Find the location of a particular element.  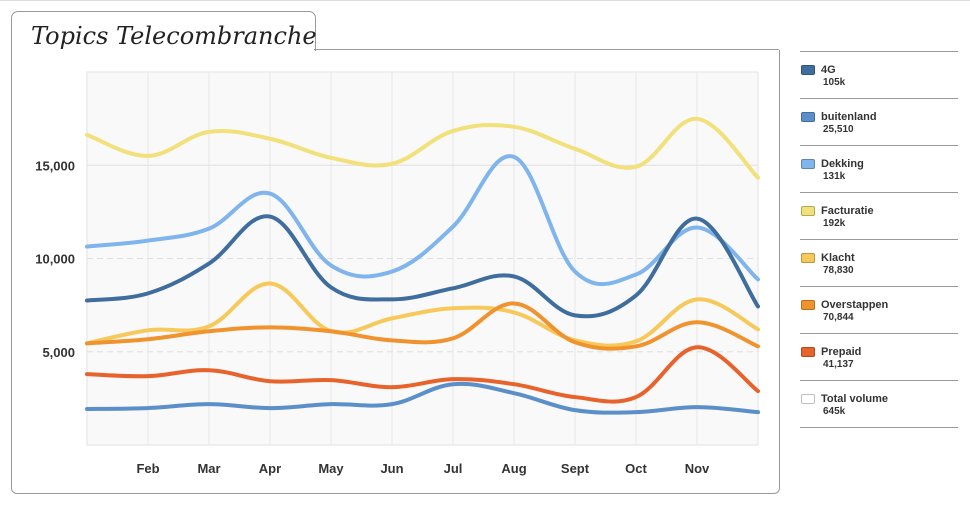

legend-label: buitenland is located at coordinates (849, 117).